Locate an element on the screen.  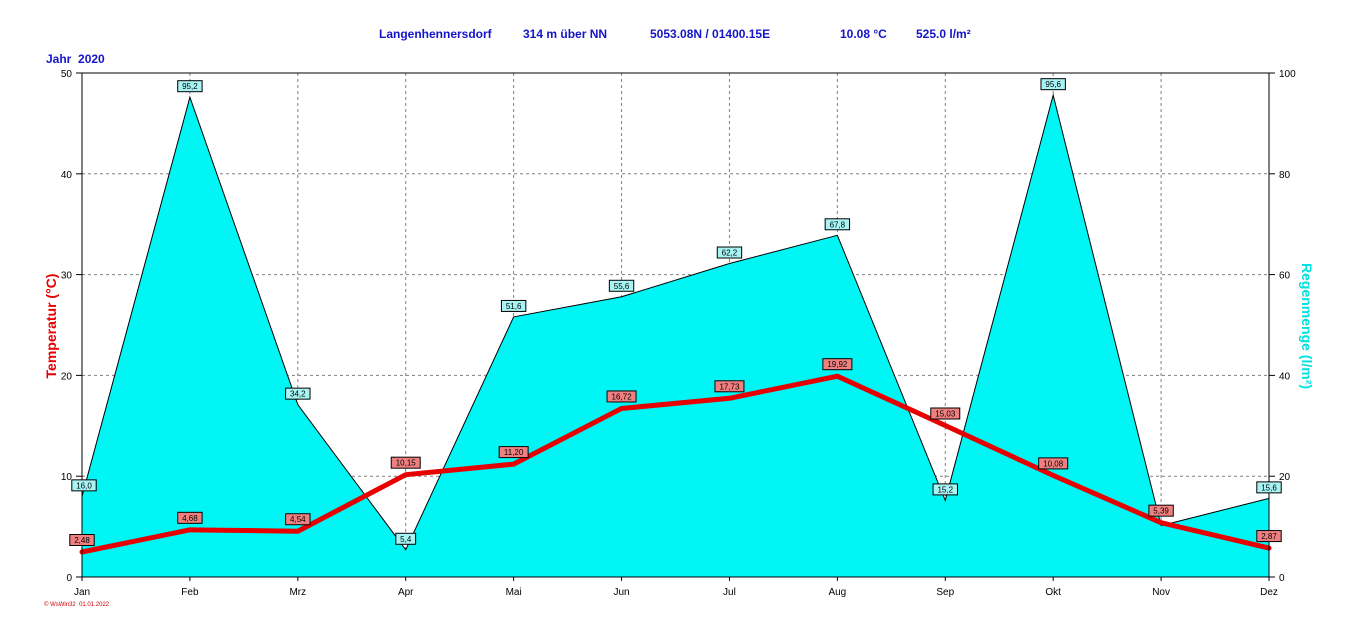
rain-data-label: 16,0 is located at coordinates (84, 485).